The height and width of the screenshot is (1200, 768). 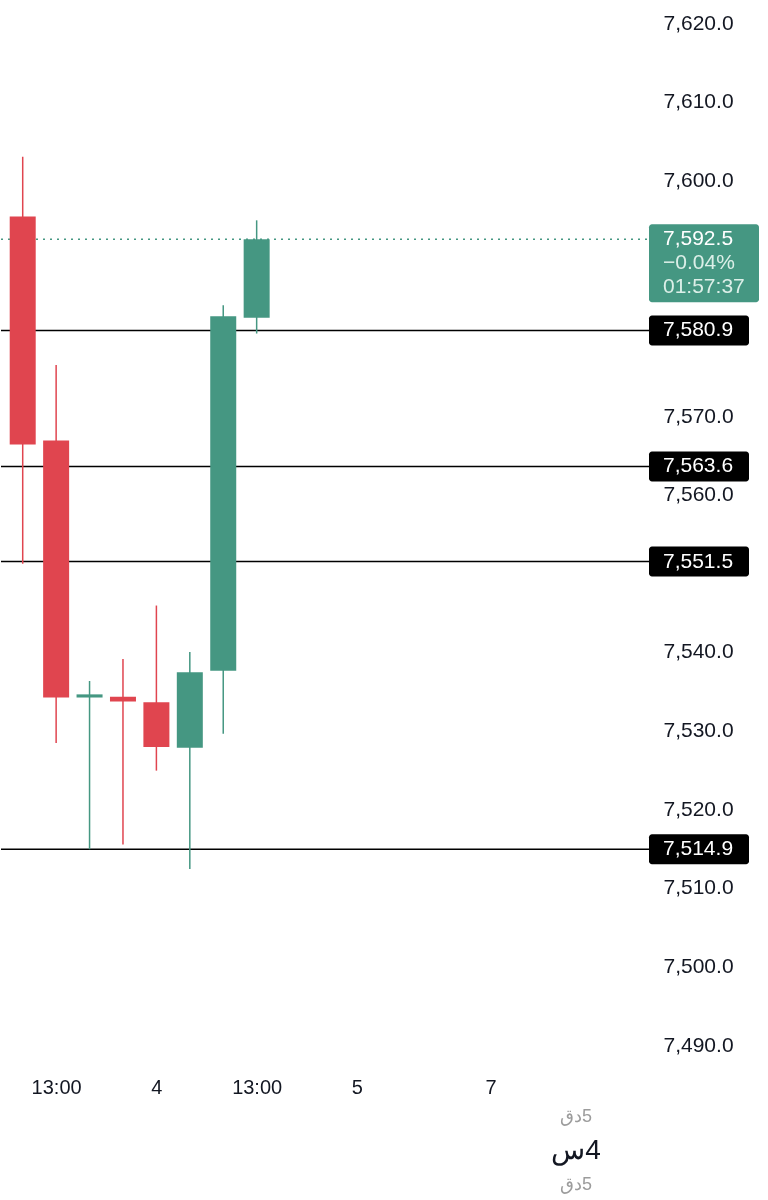 I want to click on x-tick-label: 7, so click(x=491, y=1086).